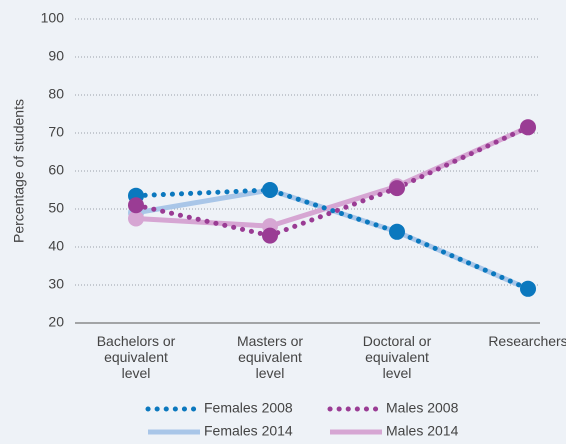  I want to click on y-tick-label: 70, so click(56, 132).